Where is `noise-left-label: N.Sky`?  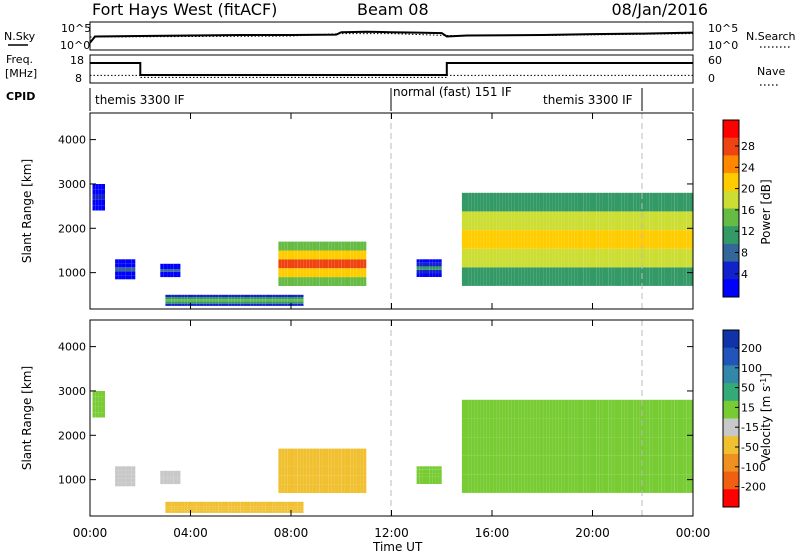 noise-left-label: N.Sky is located at coordinates (20, 36).